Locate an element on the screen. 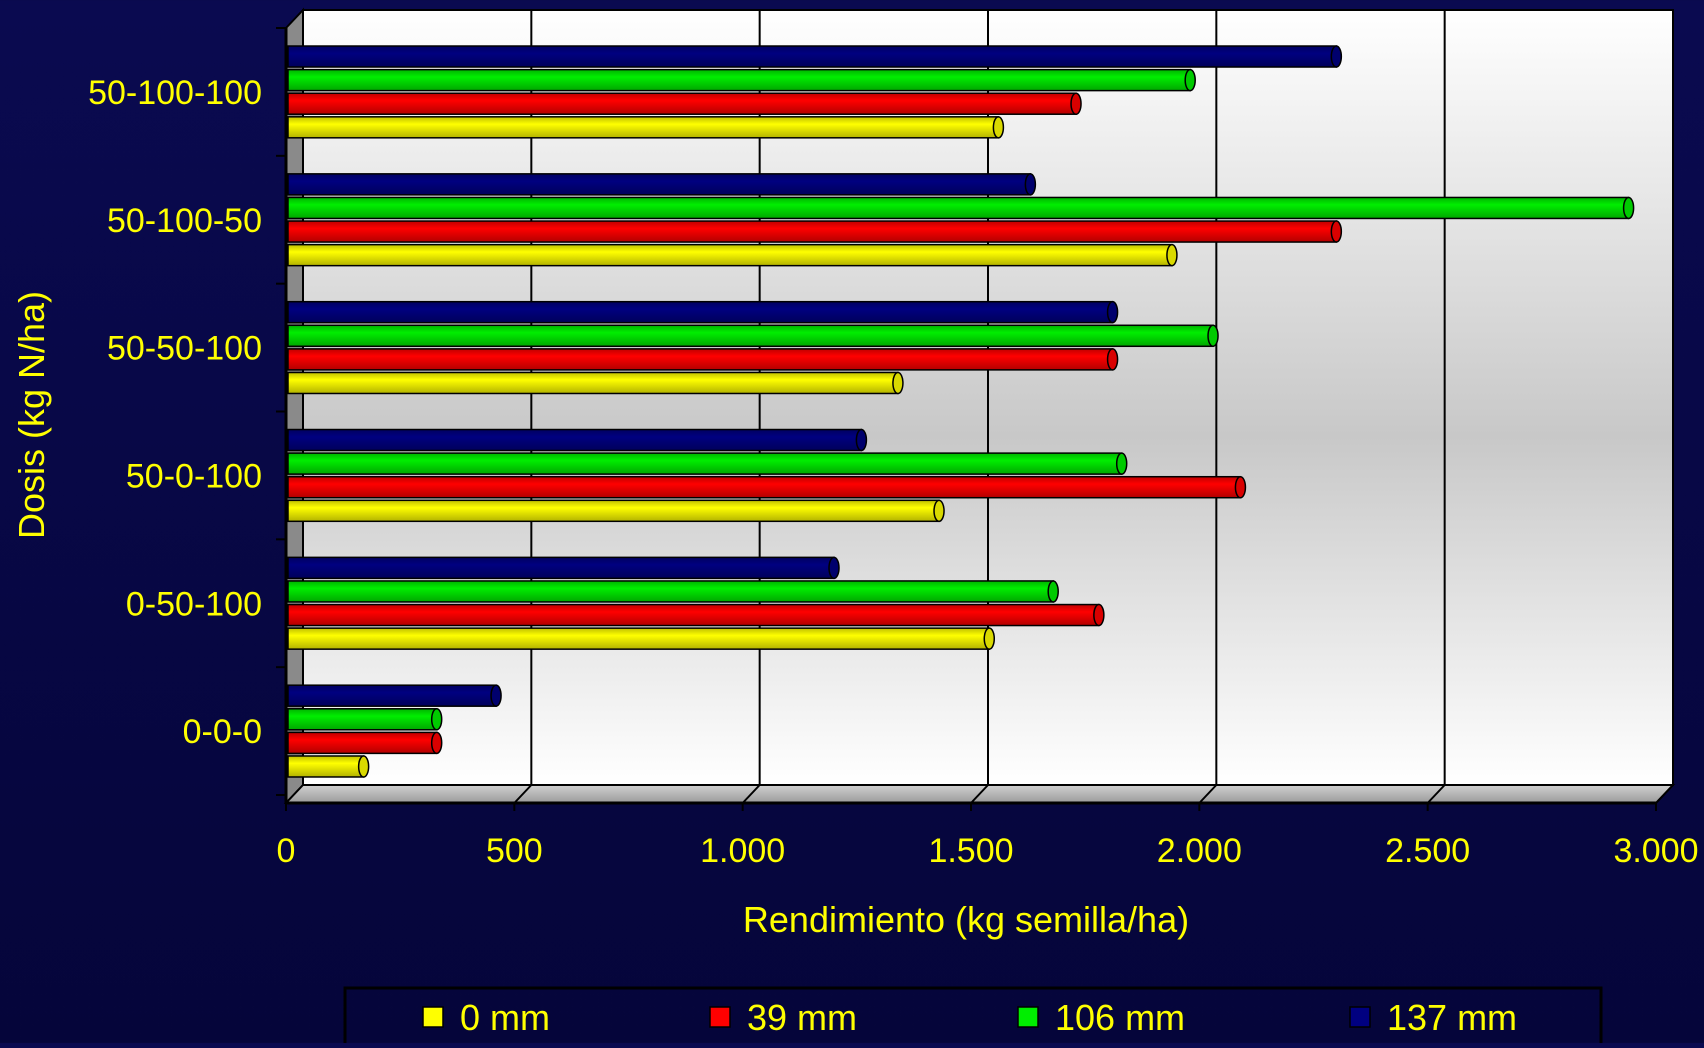 The width and height of the screenshot is (1704, 1048). x-tick-label: 1.000 is located at coordinates (742, 851).